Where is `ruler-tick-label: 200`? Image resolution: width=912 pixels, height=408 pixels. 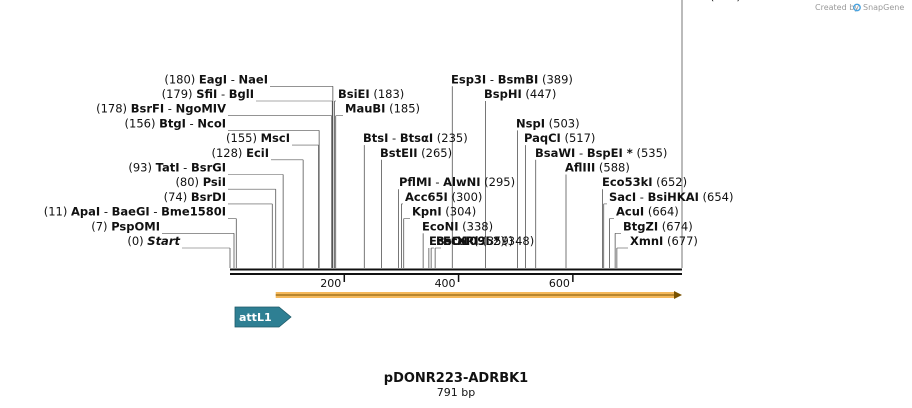 ruler-tick-label: 200 is located at coordinates (330, 283).